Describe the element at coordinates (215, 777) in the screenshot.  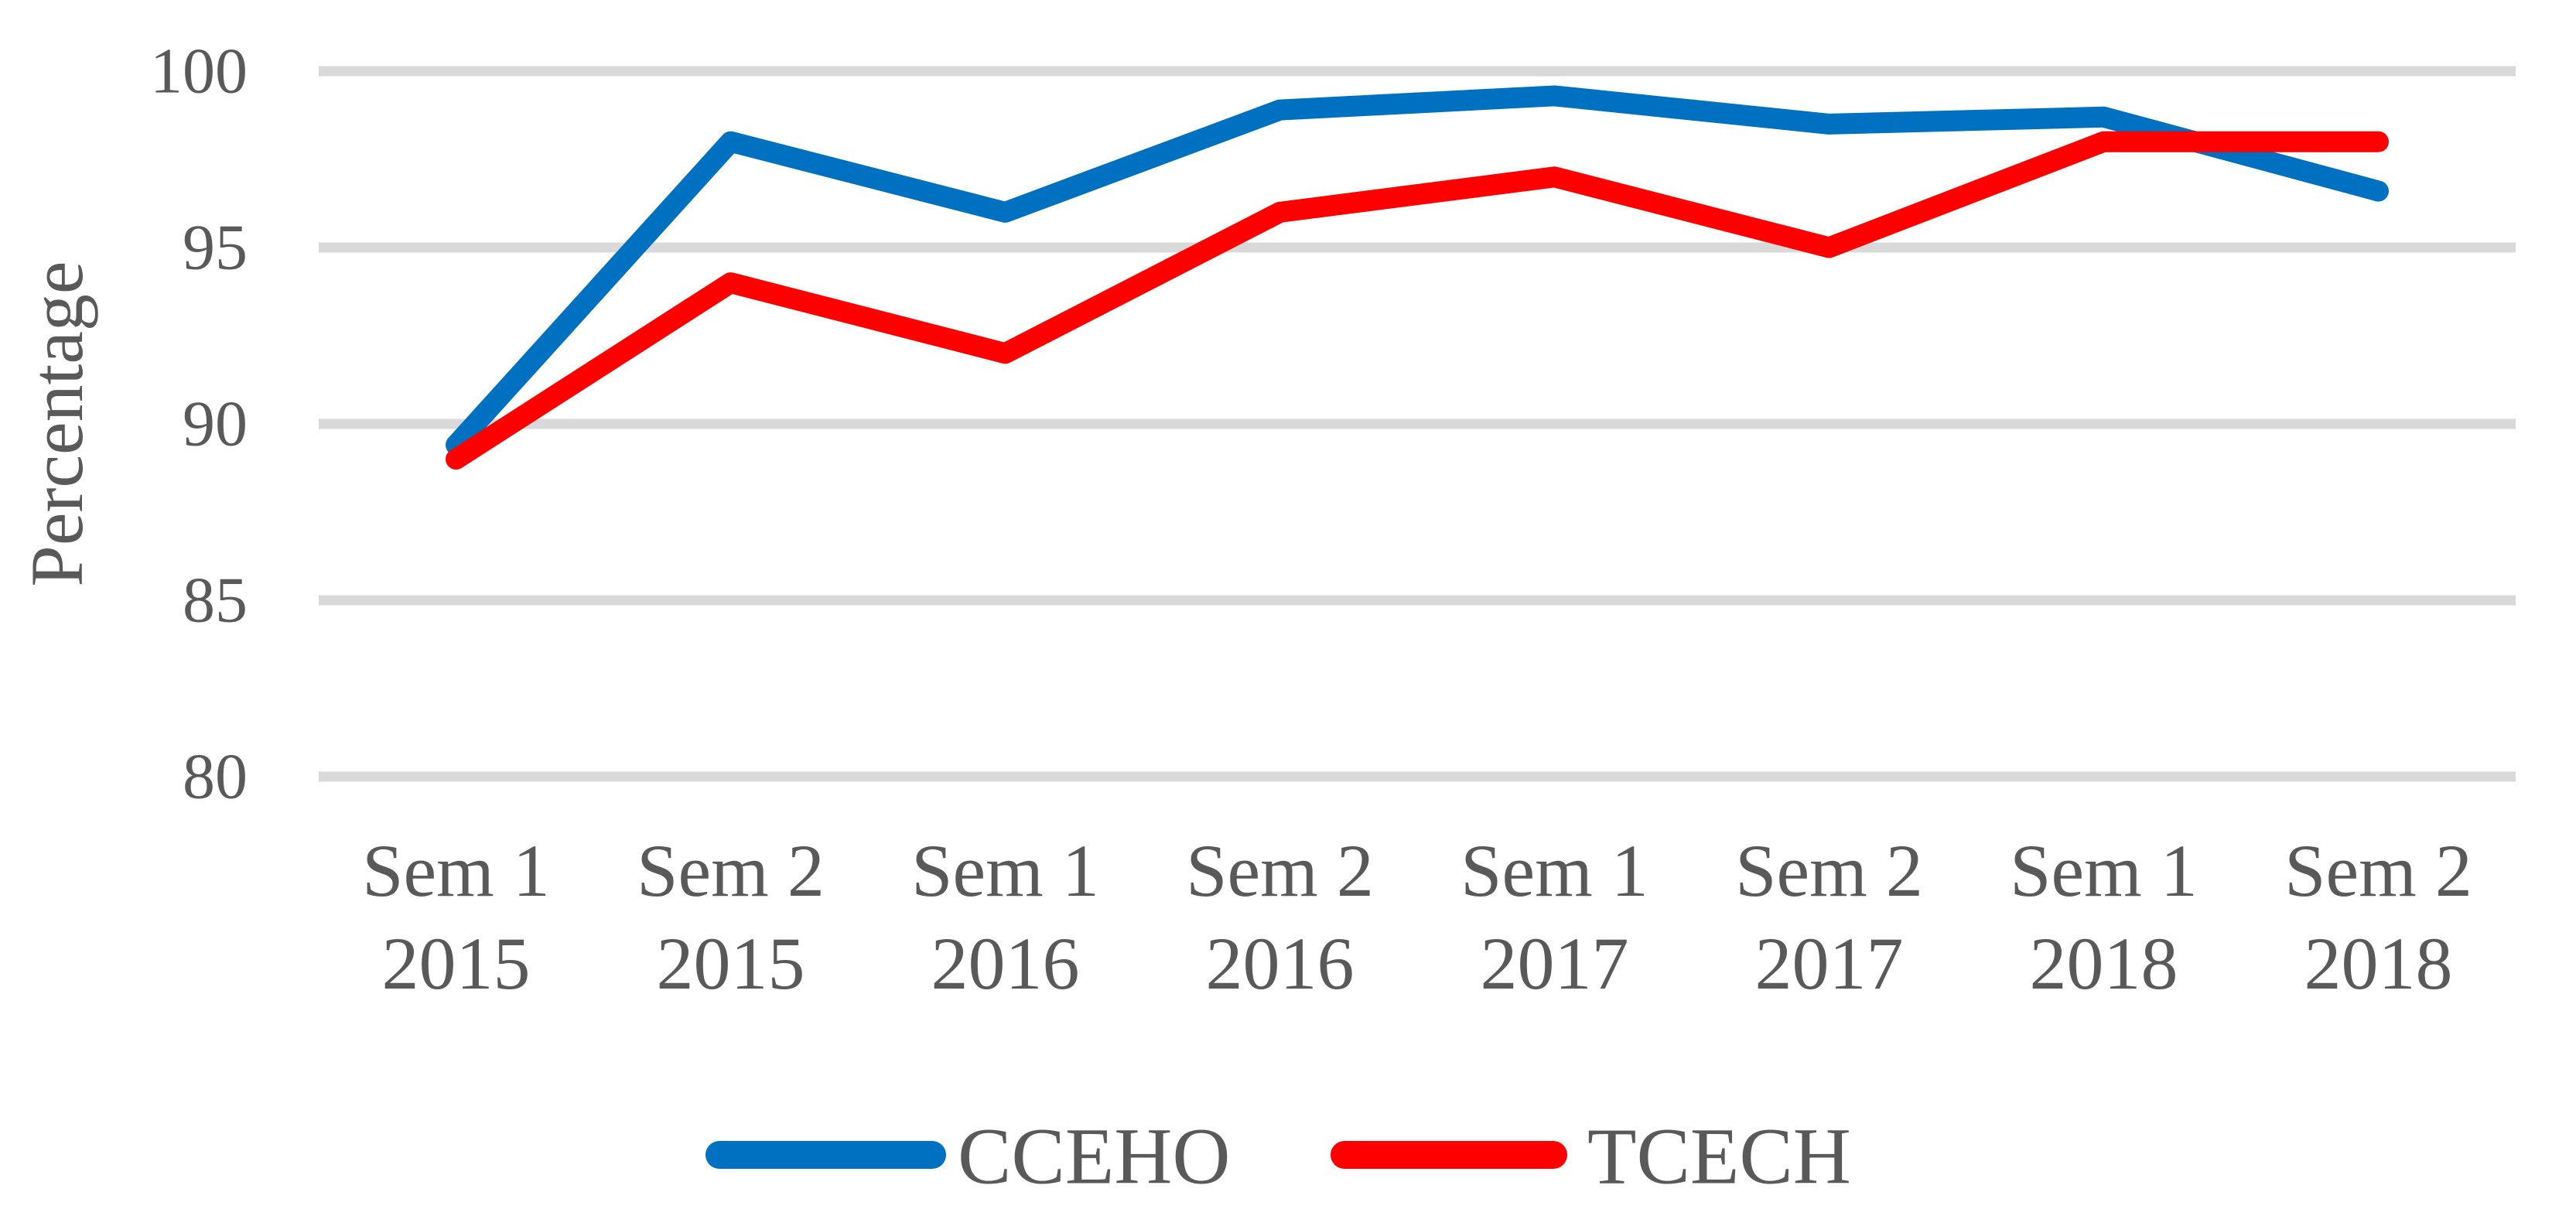
I see `y-tick-label: 80` at that location.